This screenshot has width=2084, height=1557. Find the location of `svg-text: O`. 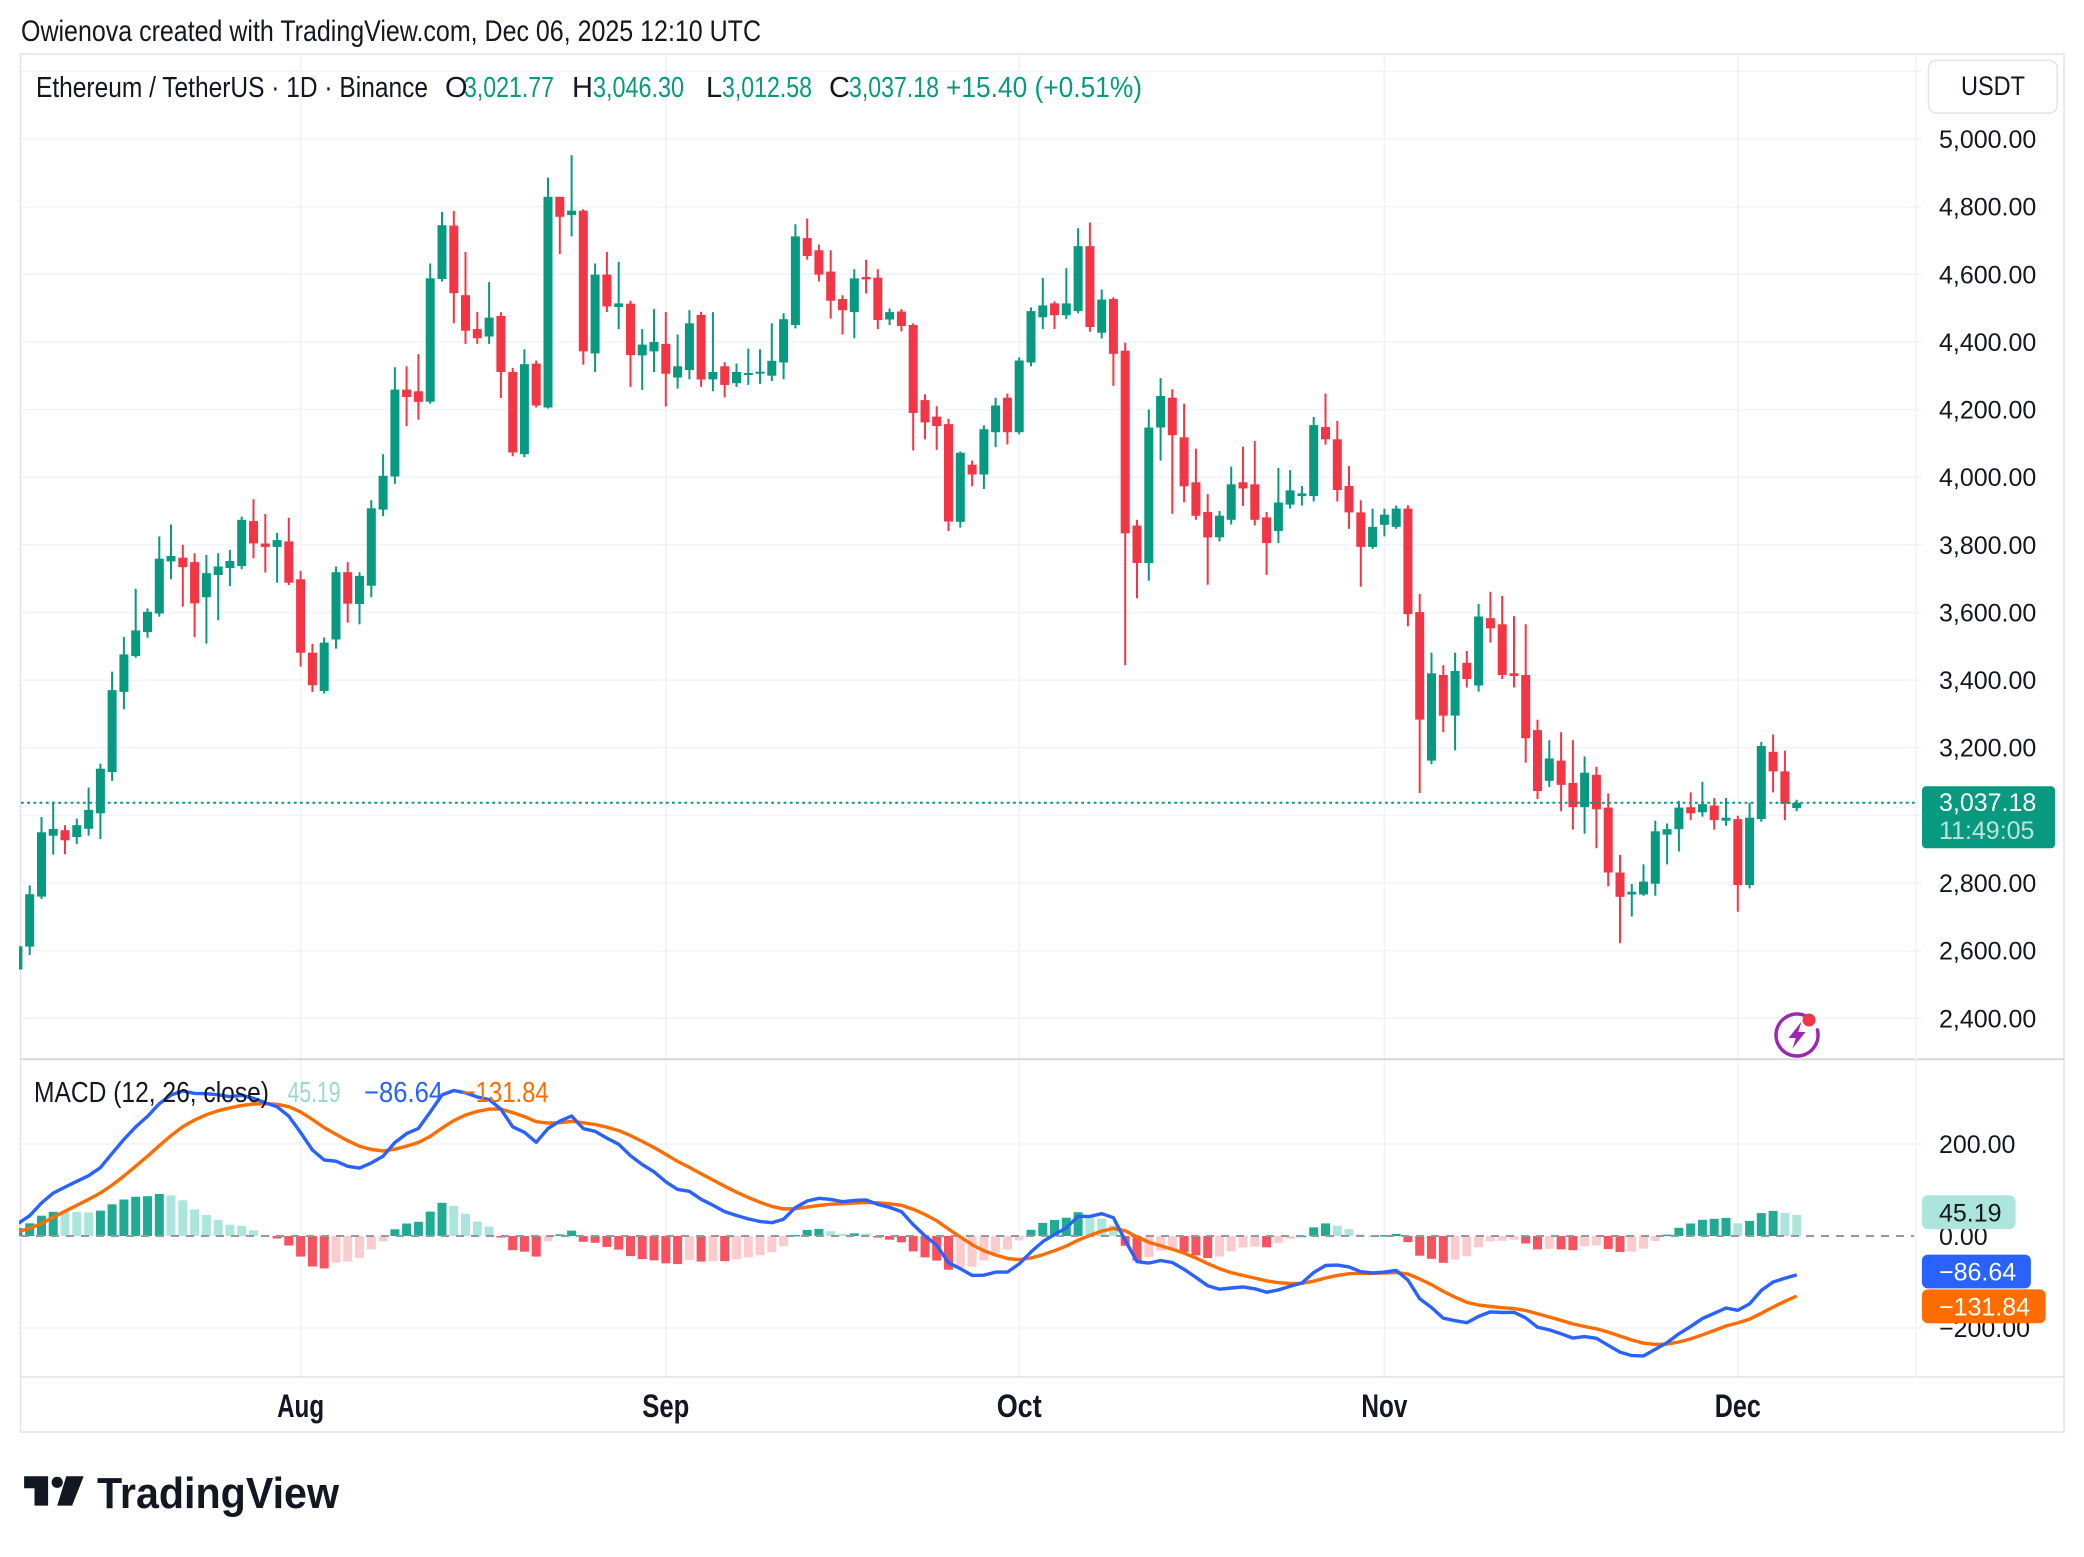

svg-text: O is located at coordinates (456, 88).